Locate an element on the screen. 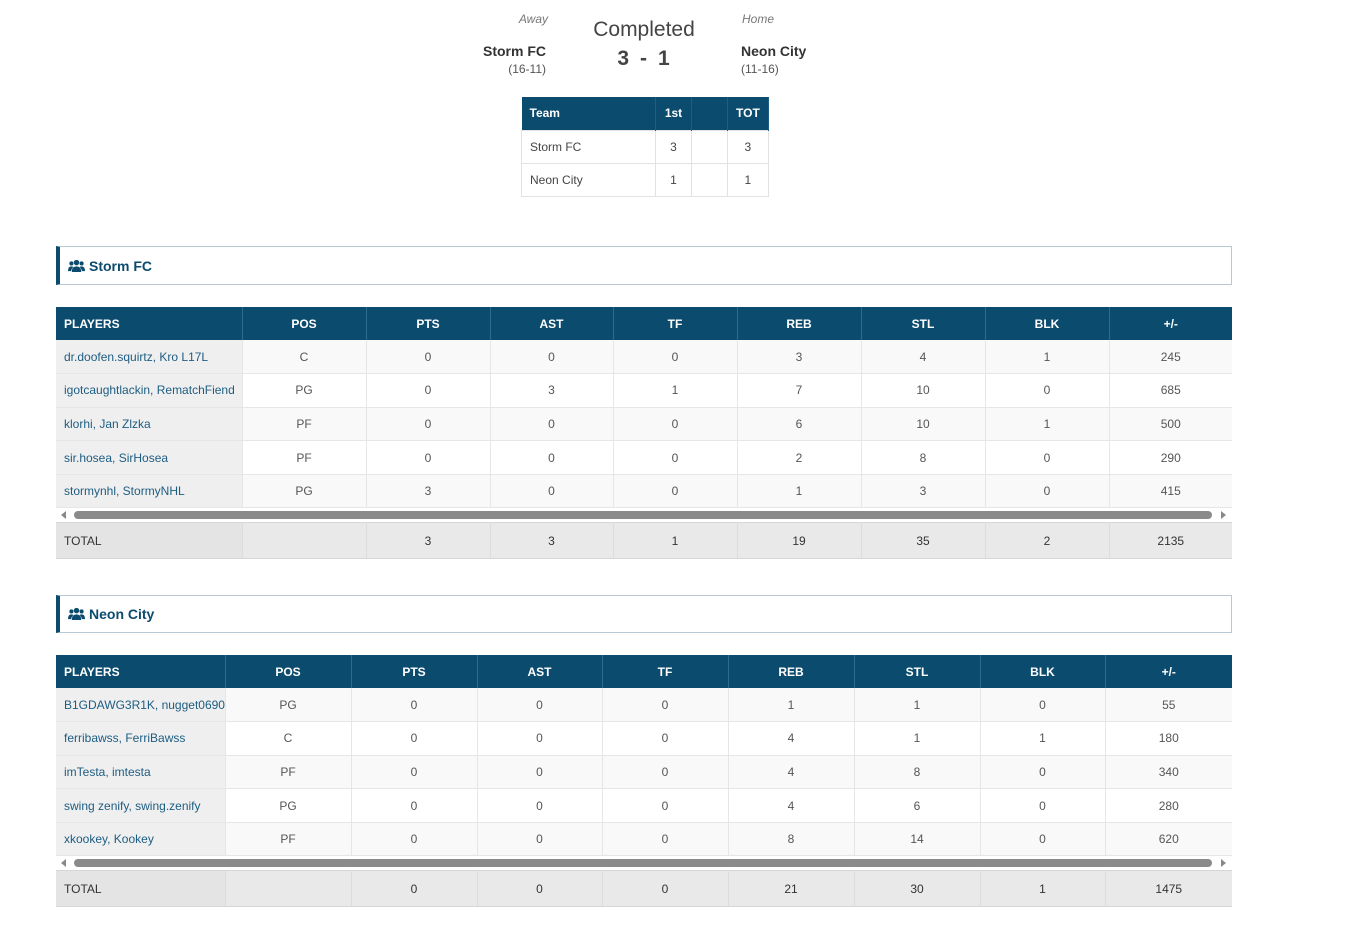 The width and height of the screenshot is (1345, 926). total-cell: 3 is located at coordinates (428, 541).